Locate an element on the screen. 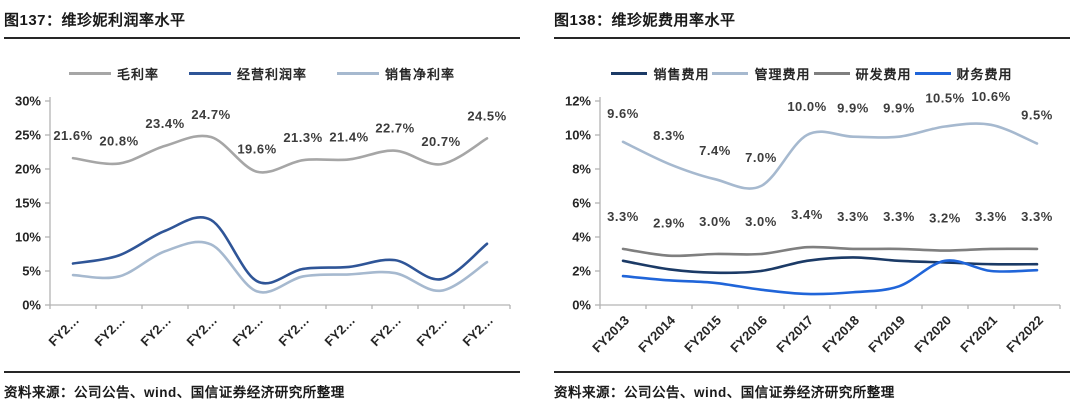 The image size is (1080, 410). figure-title: 图137：维珍妮利润率水平 is located at coordinates (262, 22).